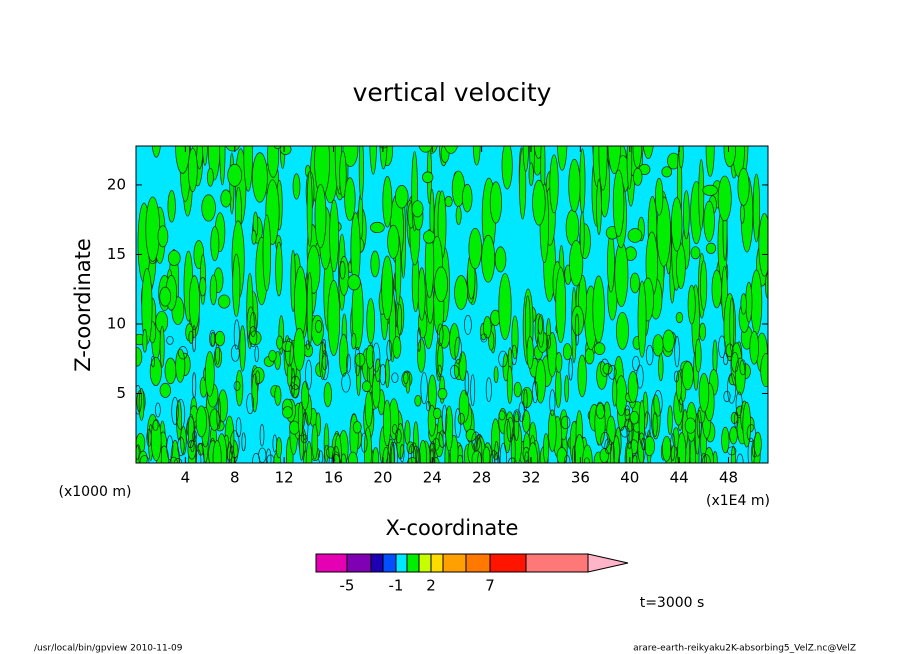 The image size is (904, 654). What do you see at coordinates (186, 478) in the screenshot?
I see `x-tick-label: 4` at bounding box center [186, 478].